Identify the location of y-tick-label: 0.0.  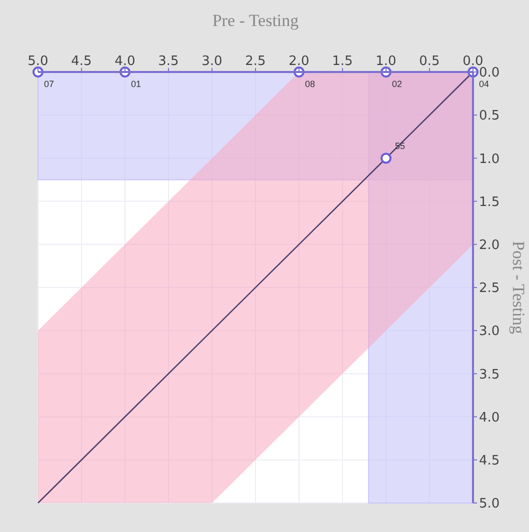
(489, 73).